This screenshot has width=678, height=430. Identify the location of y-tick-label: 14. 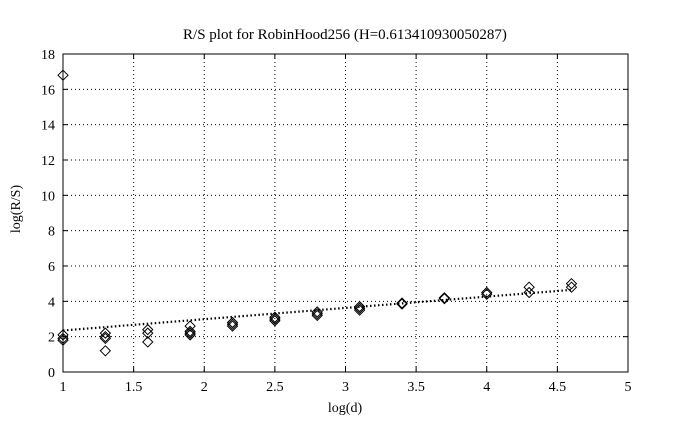
(48, 126).